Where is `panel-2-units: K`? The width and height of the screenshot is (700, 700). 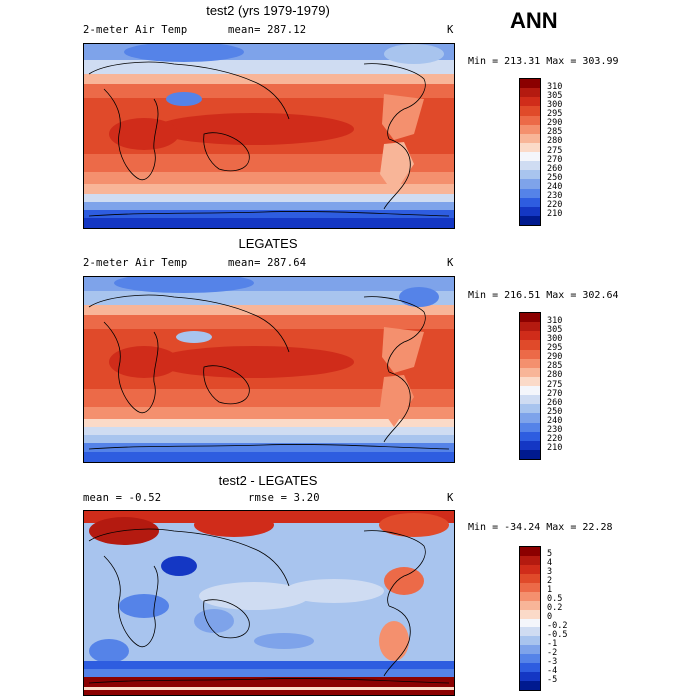 panel-2-units: K is located at coordinates (450, 263).